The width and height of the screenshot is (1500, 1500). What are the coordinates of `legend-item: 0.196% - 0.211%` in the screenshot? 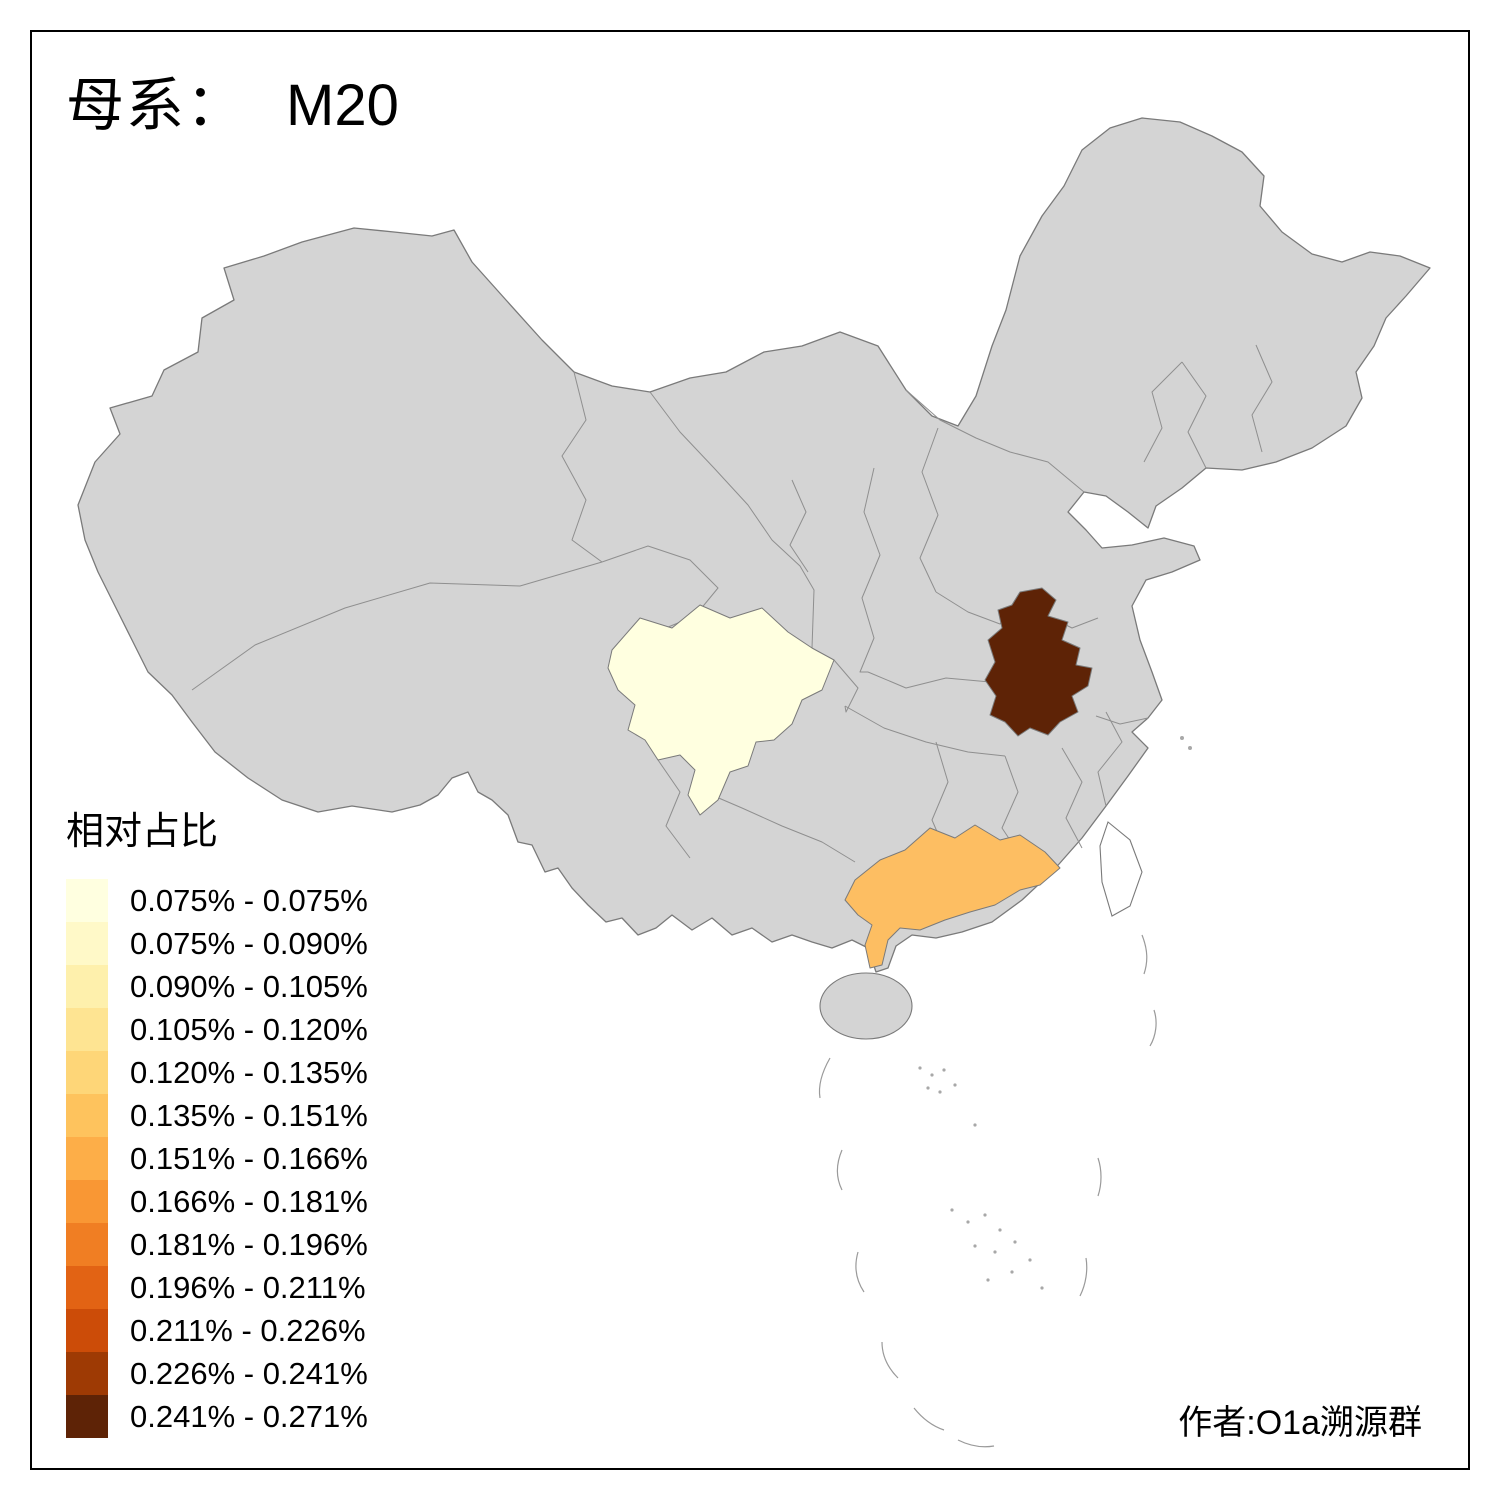 It's located at (217, 1287).